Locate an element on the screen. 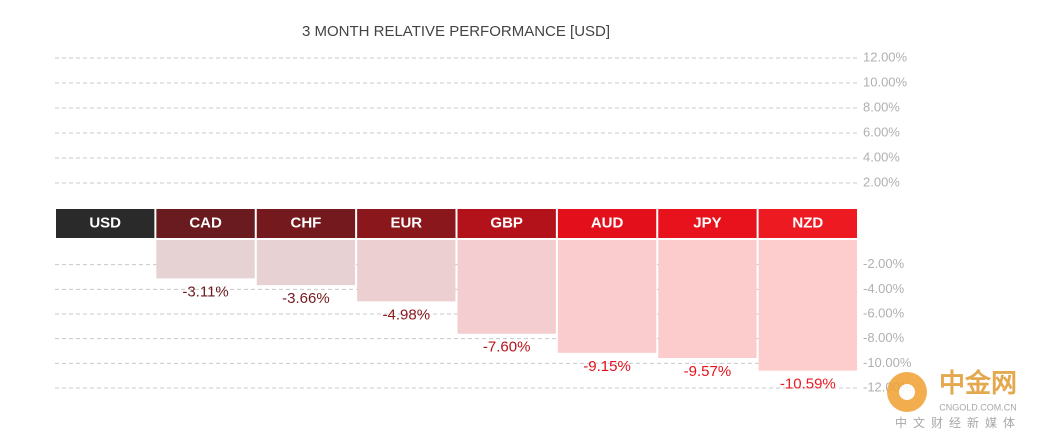  value-label: -4.98% is located at coordinates (407, 314).